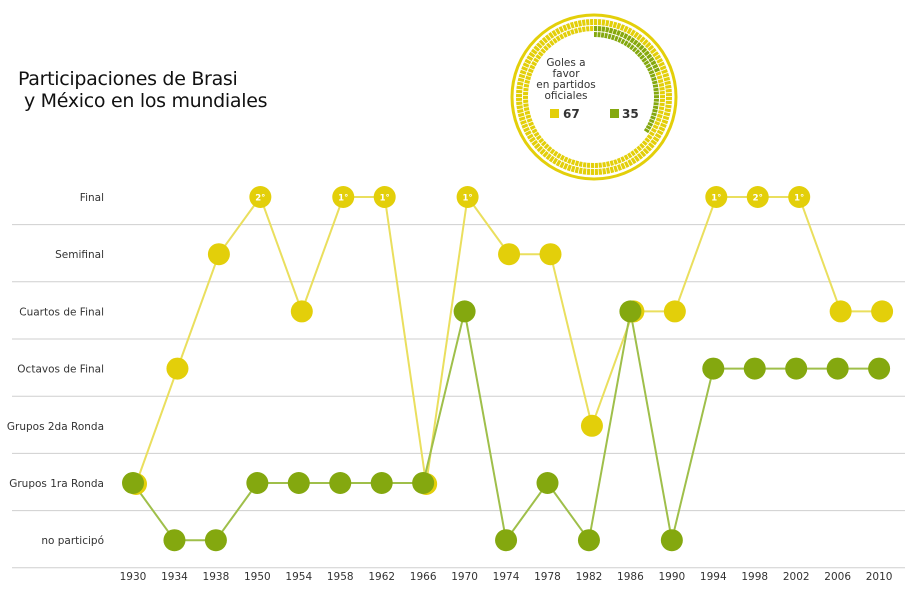  I want to click on x-tick-label: 1994, so click(713, 577).